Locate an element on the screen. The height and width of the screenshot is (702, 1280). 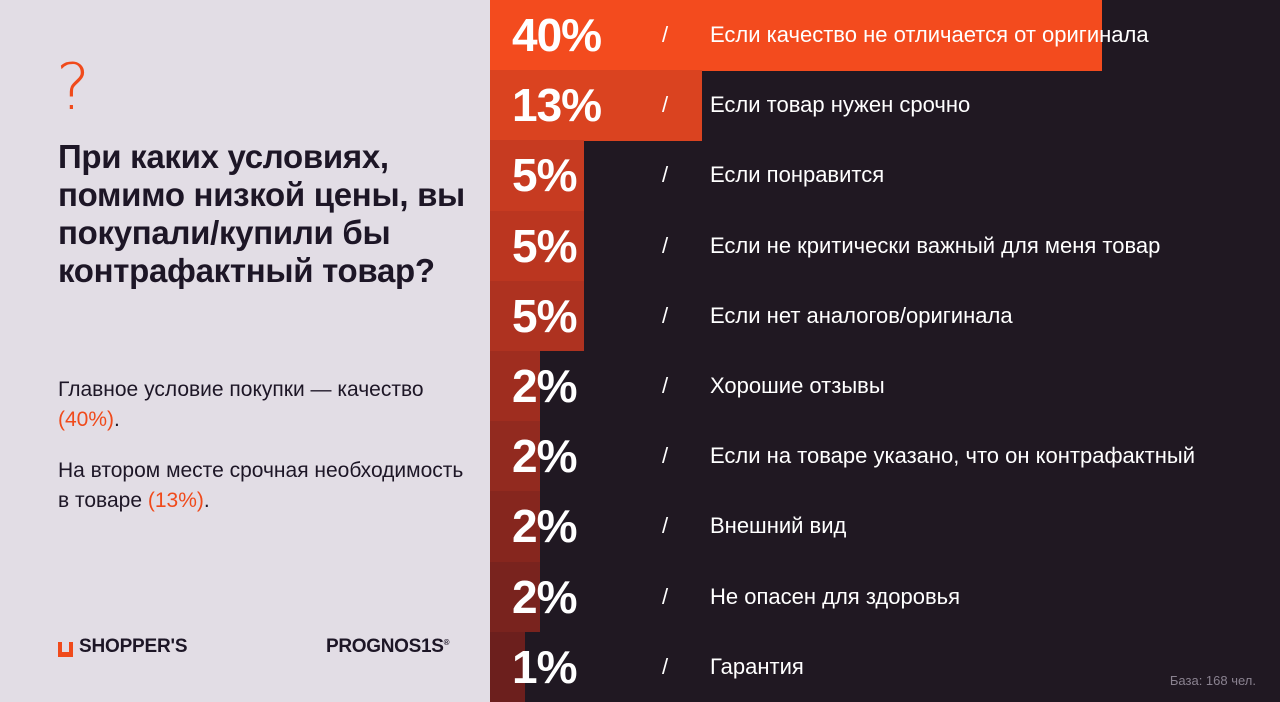
category-label: Не опасен для здоровья is located at coordinates (835, 596).